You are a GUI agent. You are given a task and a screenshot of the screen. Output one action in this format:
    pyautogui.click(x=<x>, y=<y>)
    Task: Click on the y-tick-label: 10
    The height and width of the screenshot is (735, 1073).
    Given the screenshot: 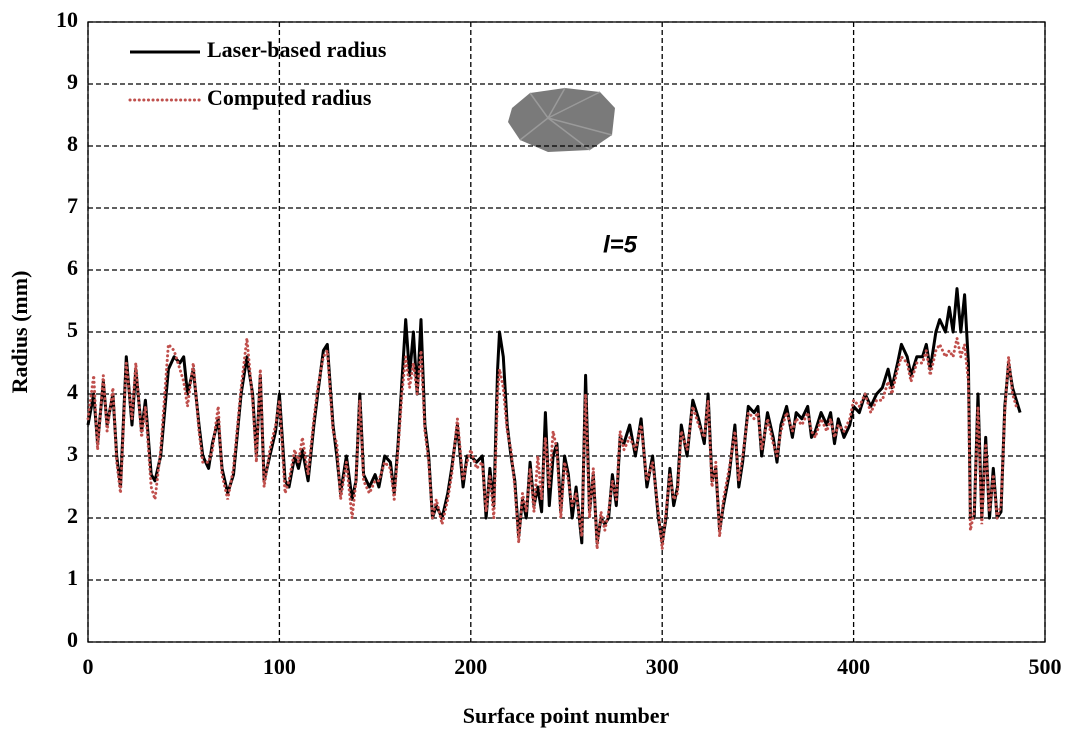 What is the action you would take?
    pyautogui.click(x=67, y=19)
    